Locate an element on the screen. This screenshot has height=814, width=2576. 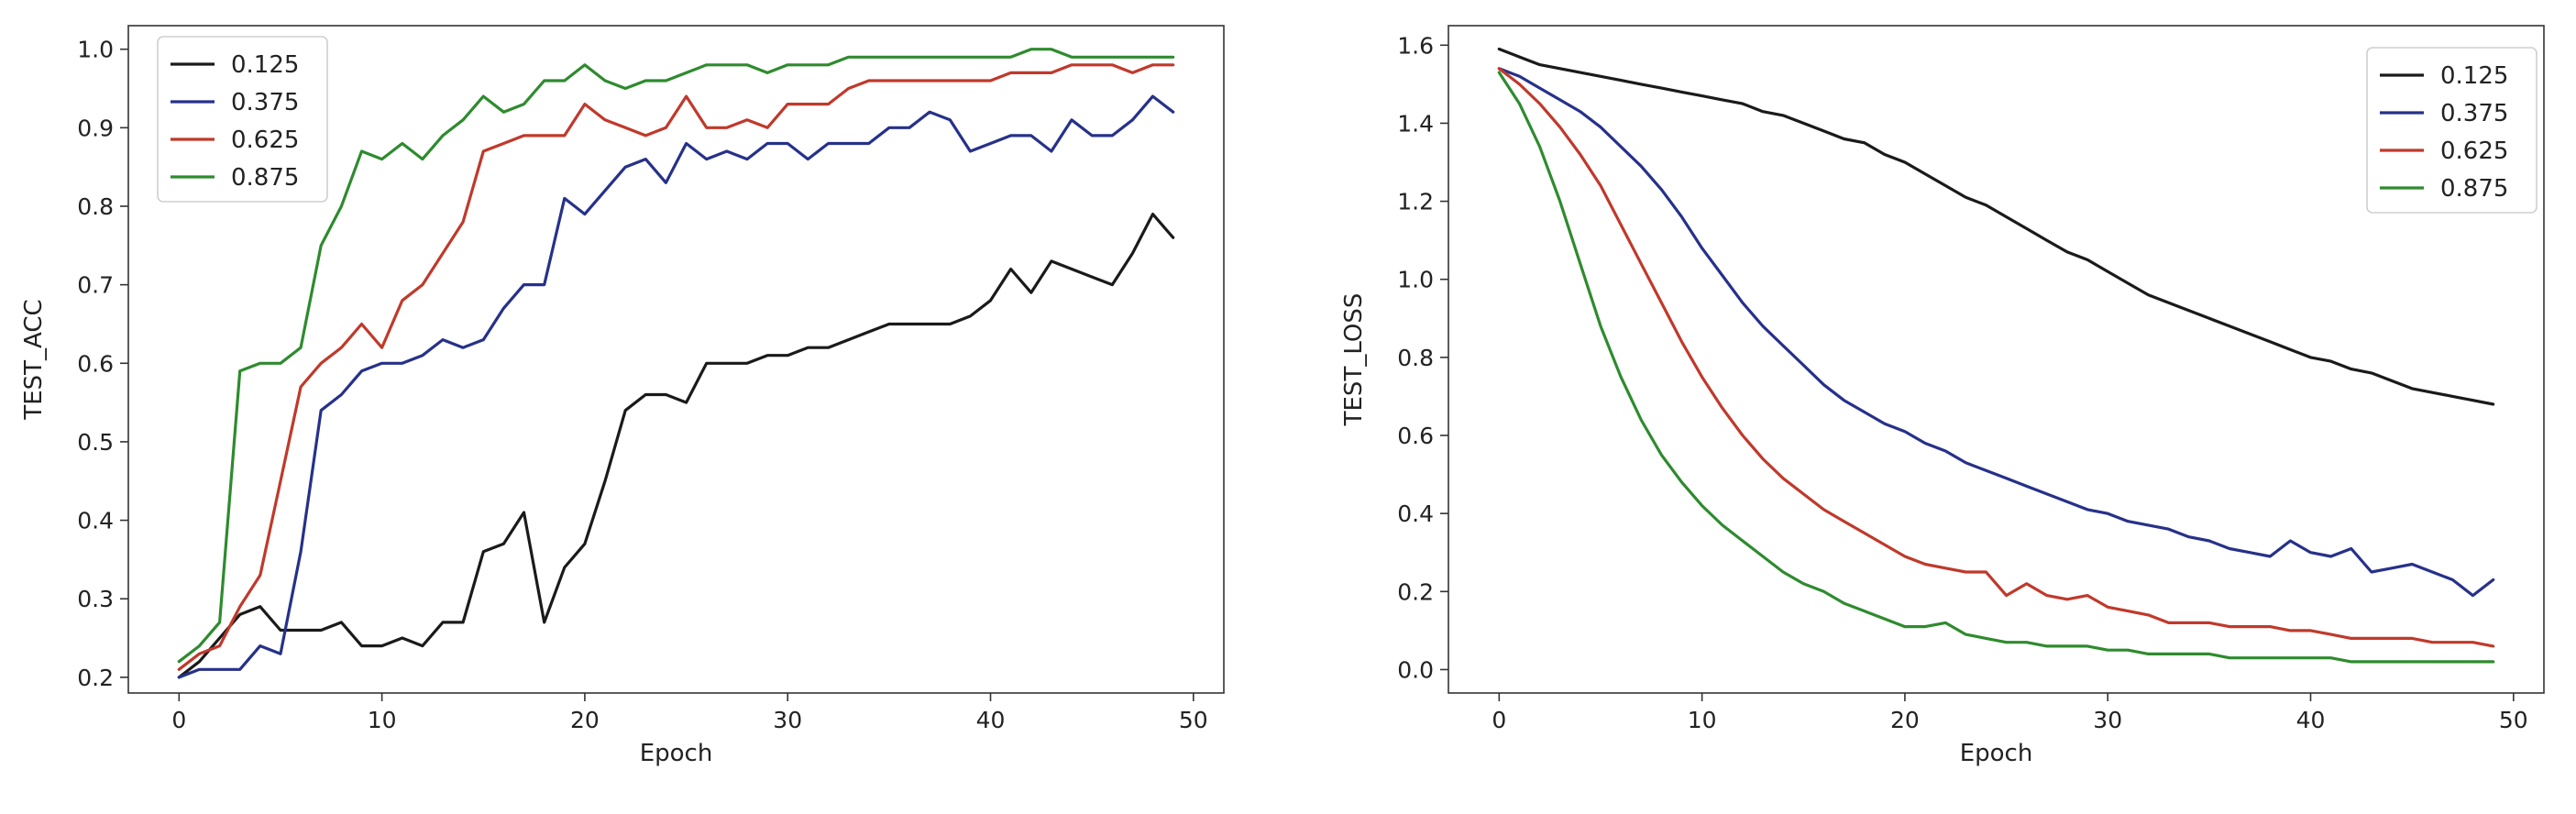
y-tick-label: 1.6 is located at coordinates (1416, 45).